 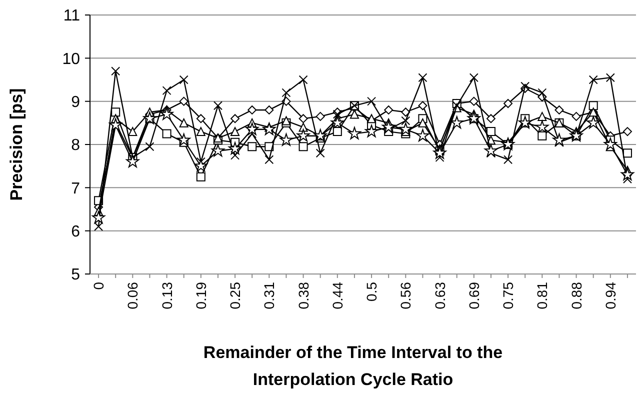 I want to click on y-tick-label: 11, so click(x=71, y=16).